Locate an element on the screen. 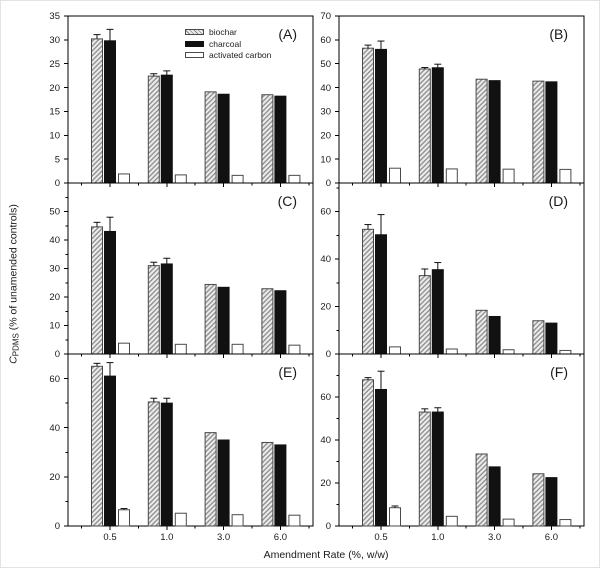  panel-frame is located at coordinates (190, 440).